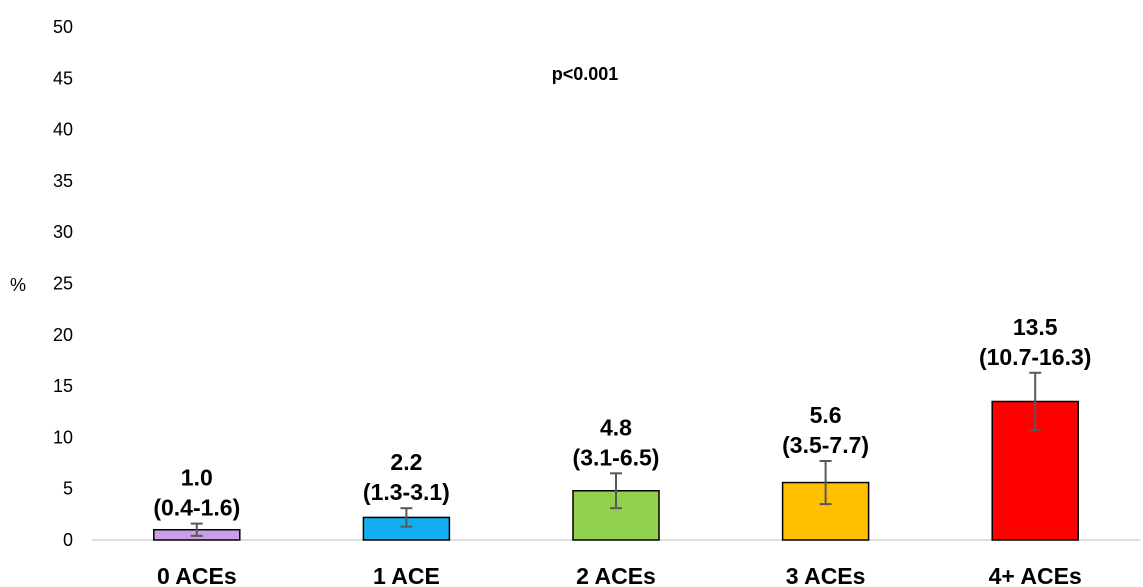 This screenshot has height=587, width=1143. What do you see at coordinates (406, 575) in the screenshot?
I see `category-label: 1 ACE` at bounding box center [406, 575].